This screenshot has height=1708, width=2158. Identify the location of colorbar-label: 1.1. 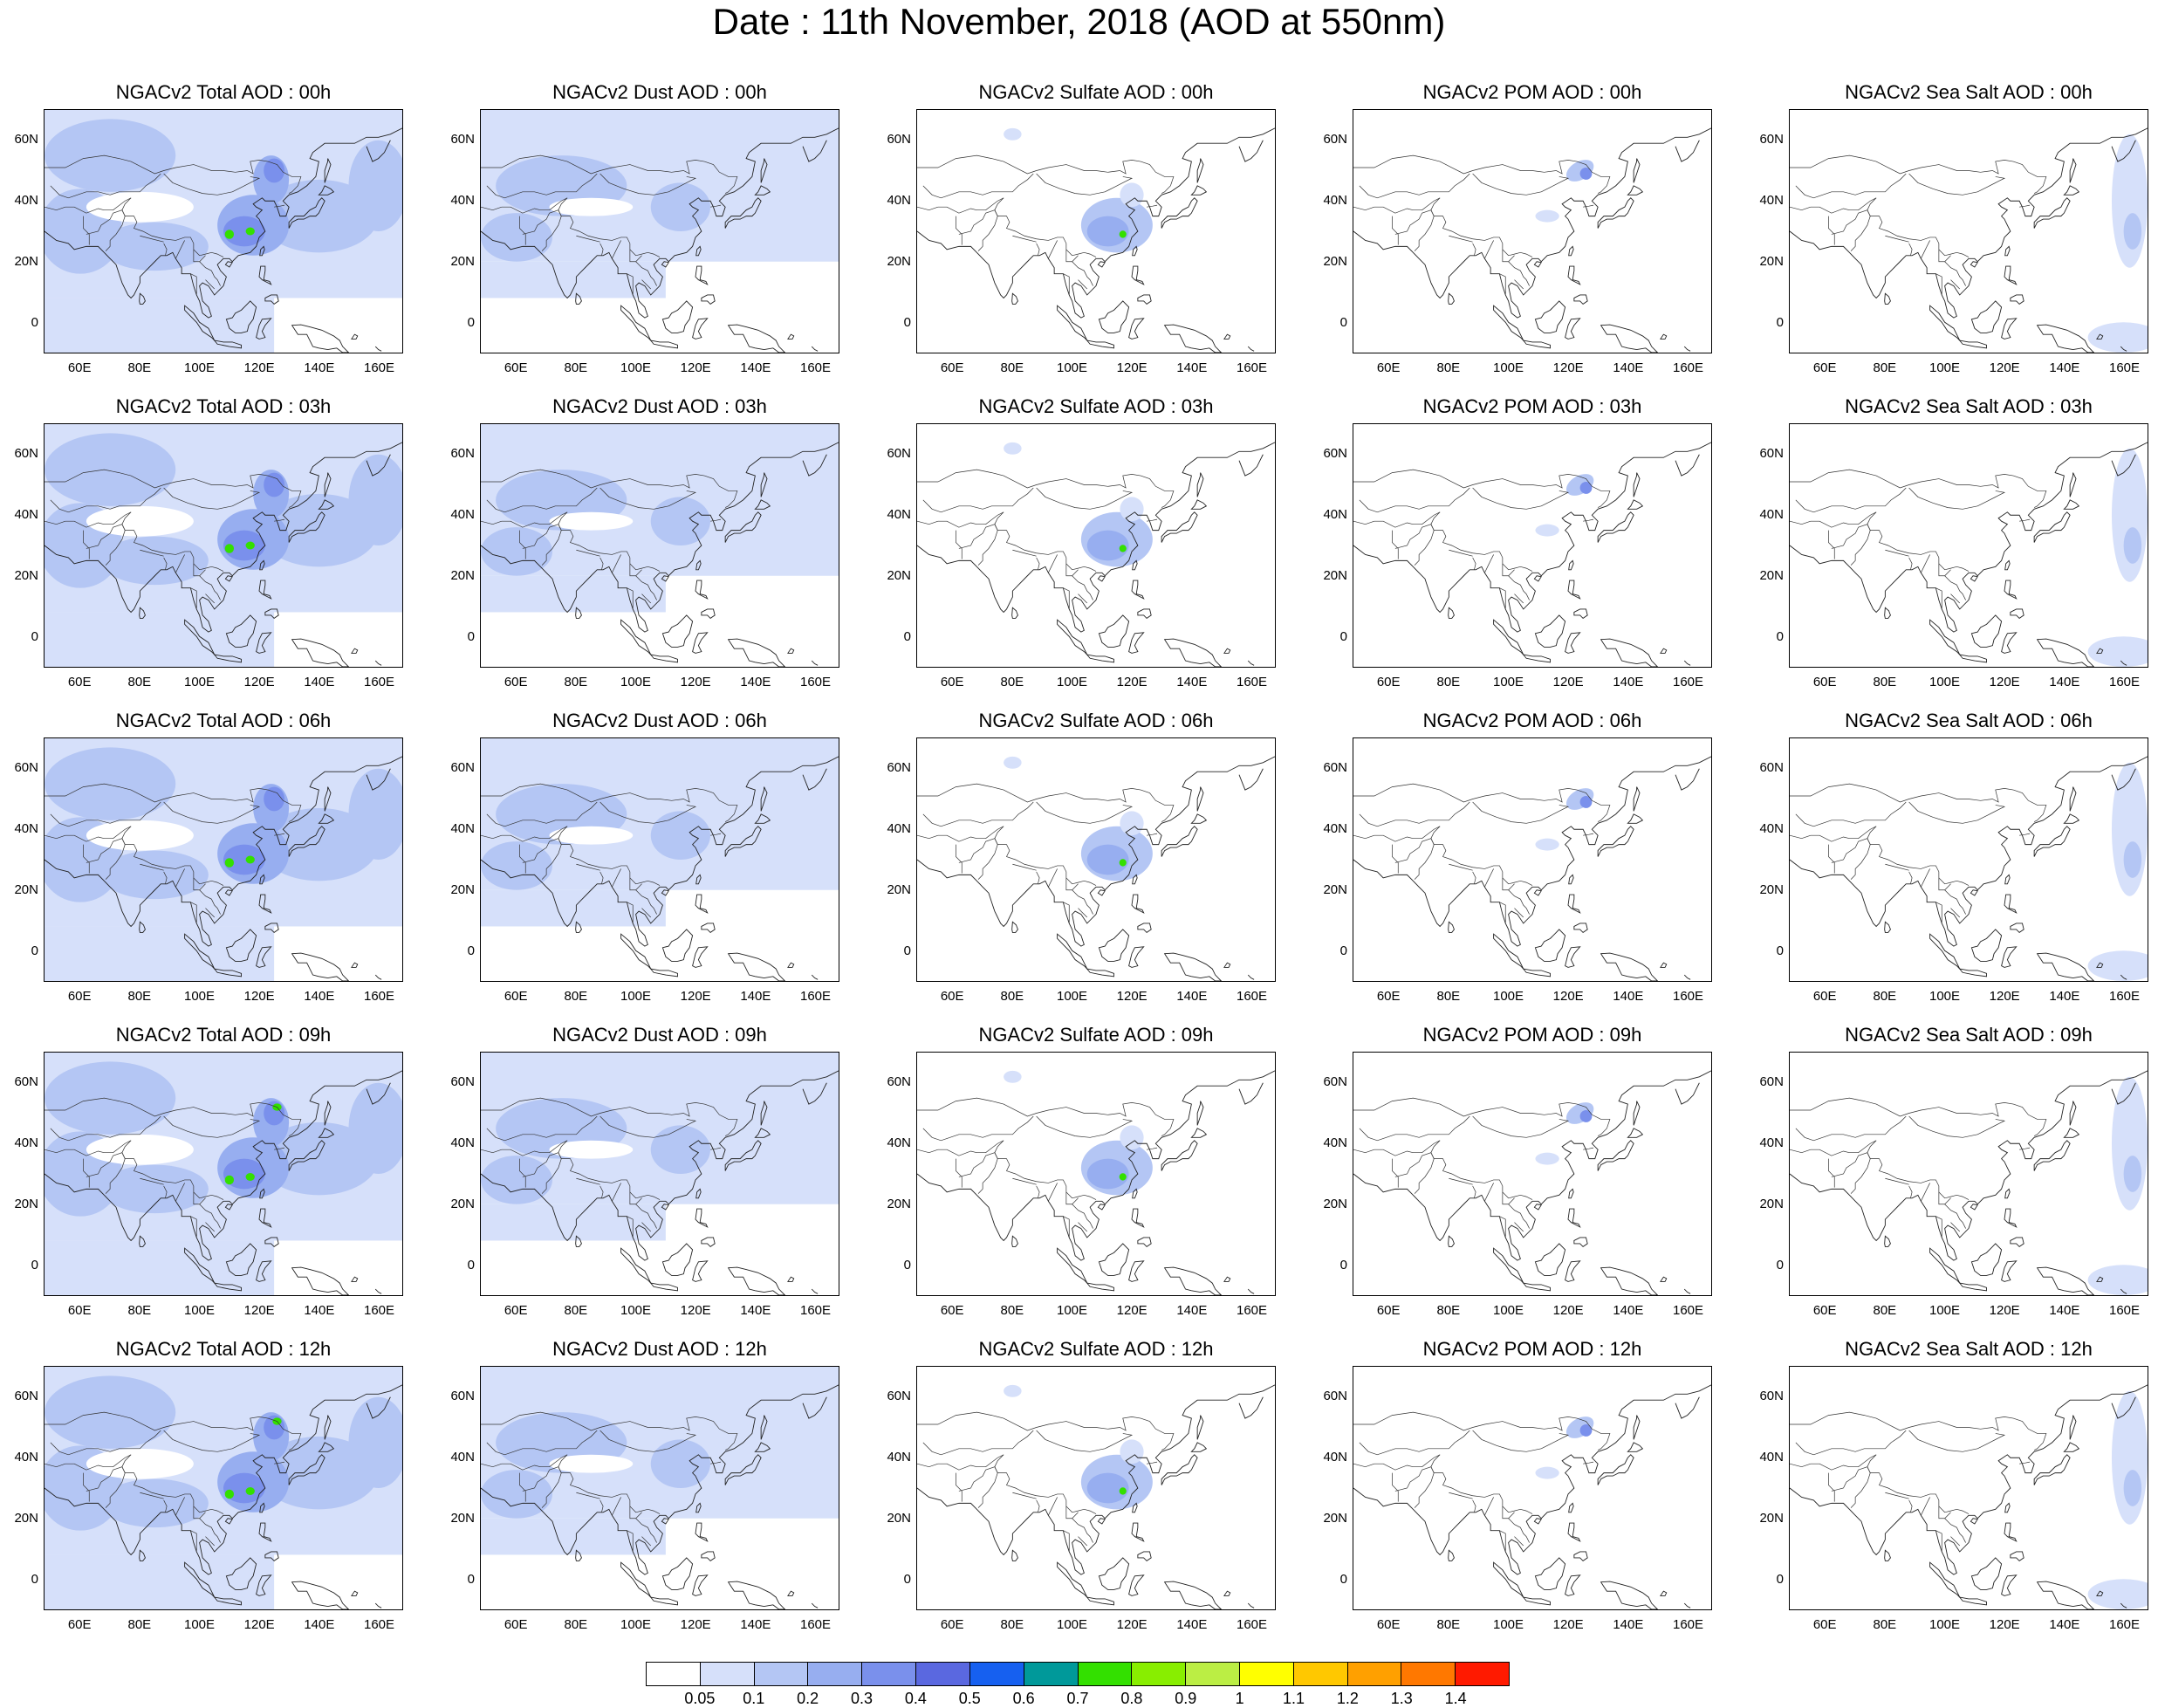
(1293, 1698).